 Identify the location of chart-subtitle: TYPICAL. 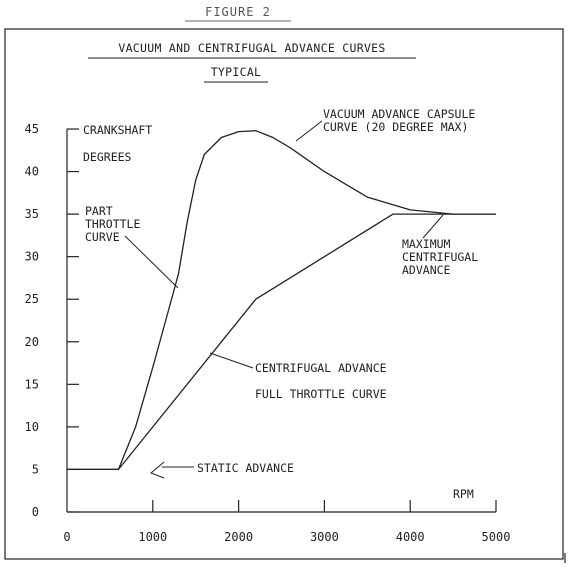
(236, 72).